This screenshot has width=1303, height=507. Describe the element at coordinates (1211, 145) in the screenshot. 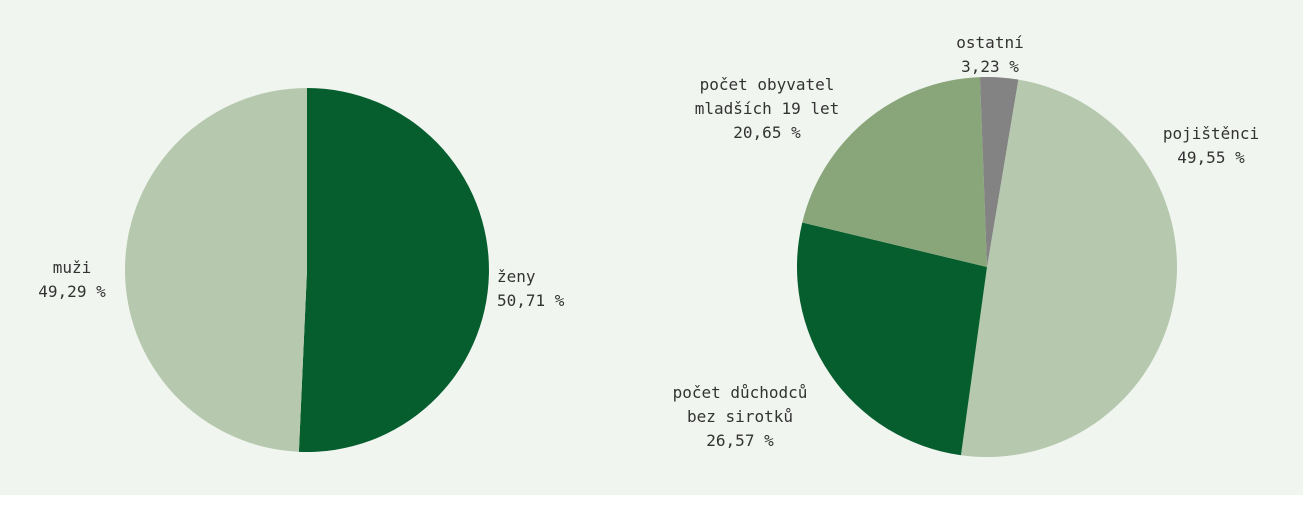

I see `pie2-label-pojištěnci: pojištěnci 49,55 %` at that location.